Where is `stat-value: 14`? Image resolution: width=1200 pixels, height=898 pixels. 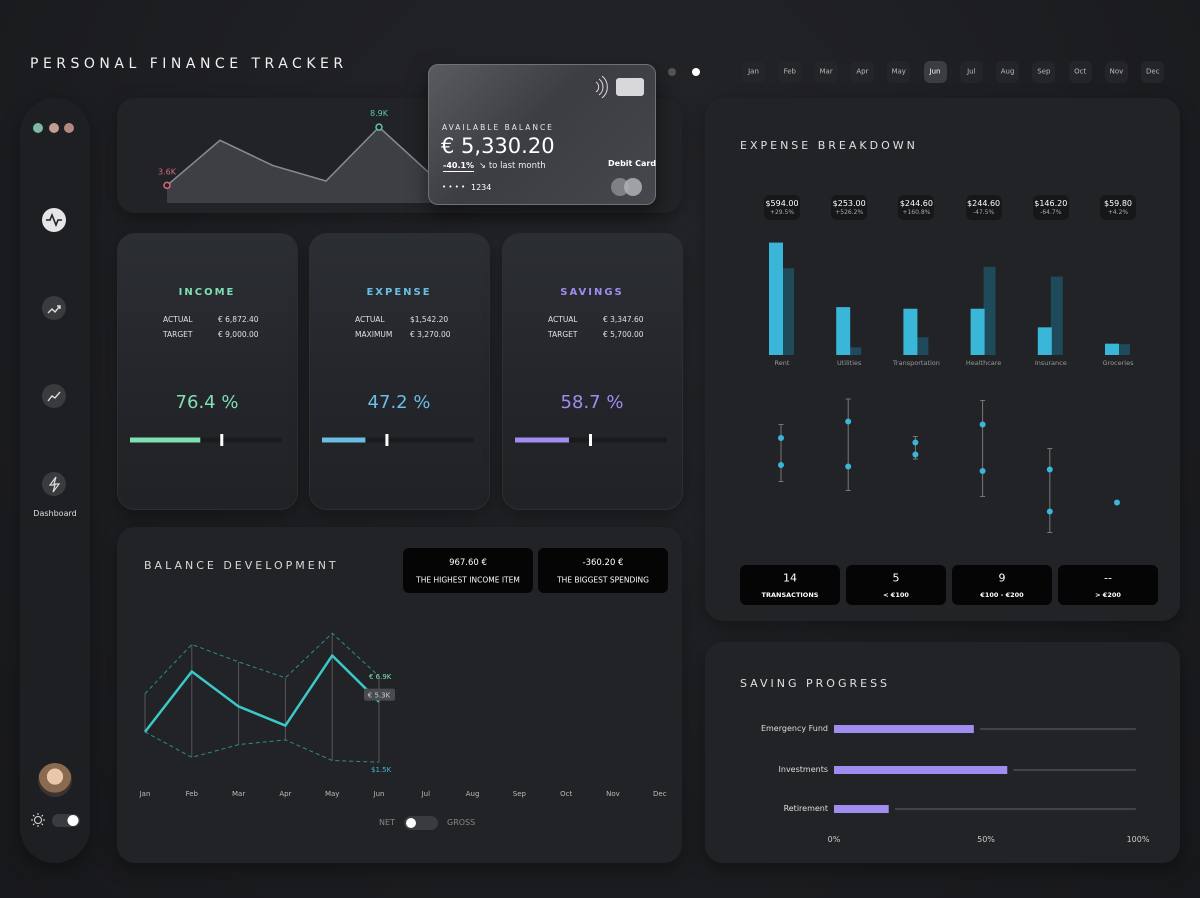
stat-value: 14 is located at coordinates (790, 578).